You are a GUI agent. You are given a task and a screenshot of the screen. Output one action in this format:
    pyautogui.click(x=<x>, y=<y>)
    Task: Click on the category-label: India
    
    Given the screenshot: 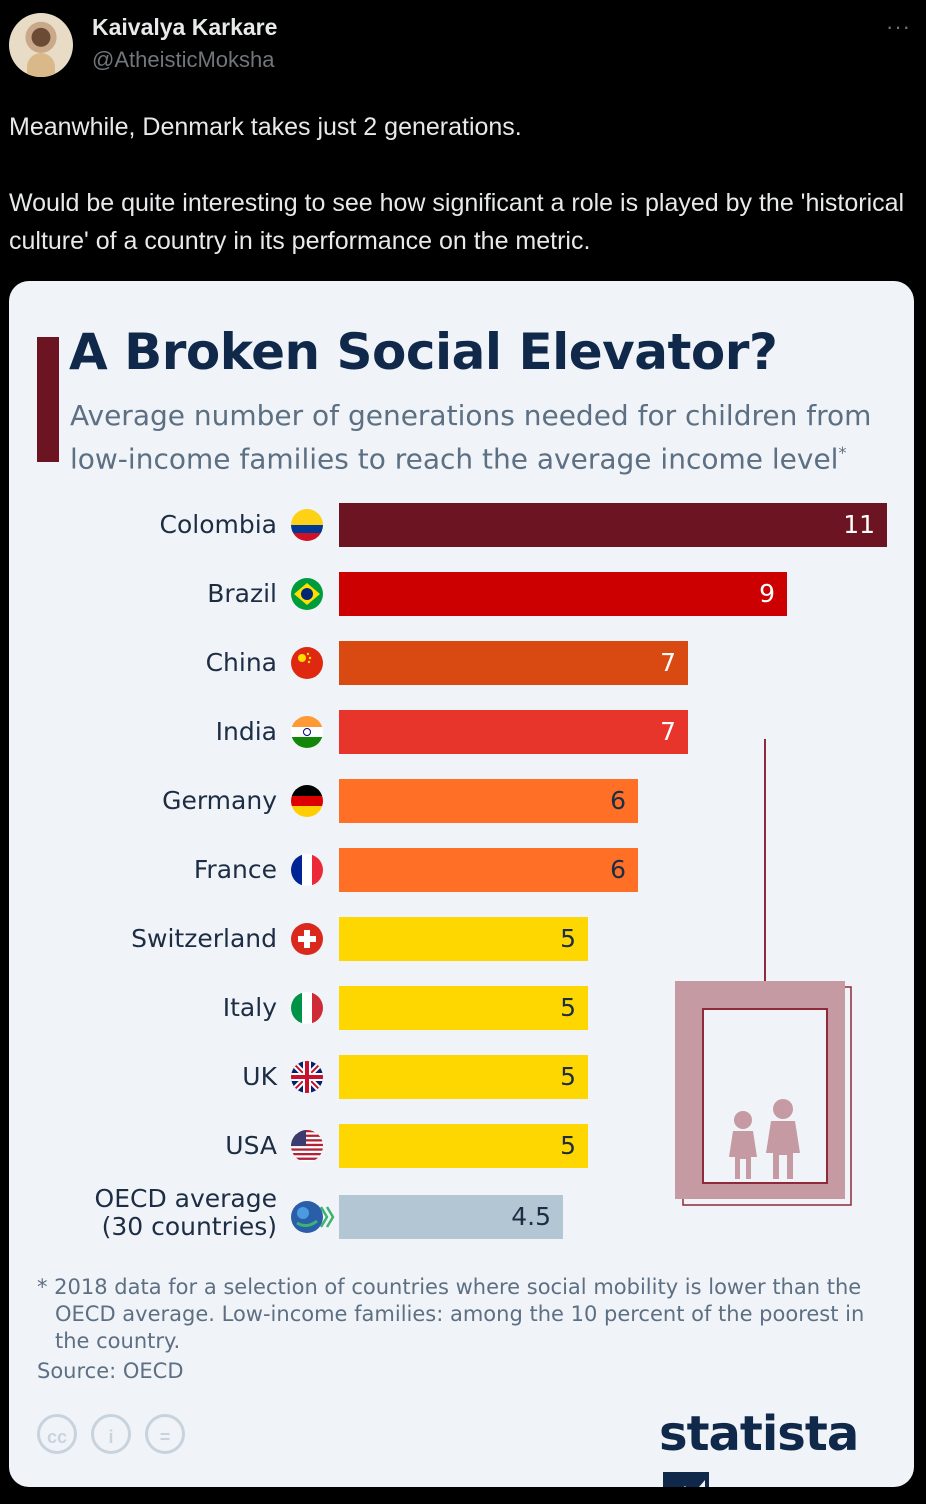 What is the action you would take?
    pyautogui.click(x=246, y=732)
    